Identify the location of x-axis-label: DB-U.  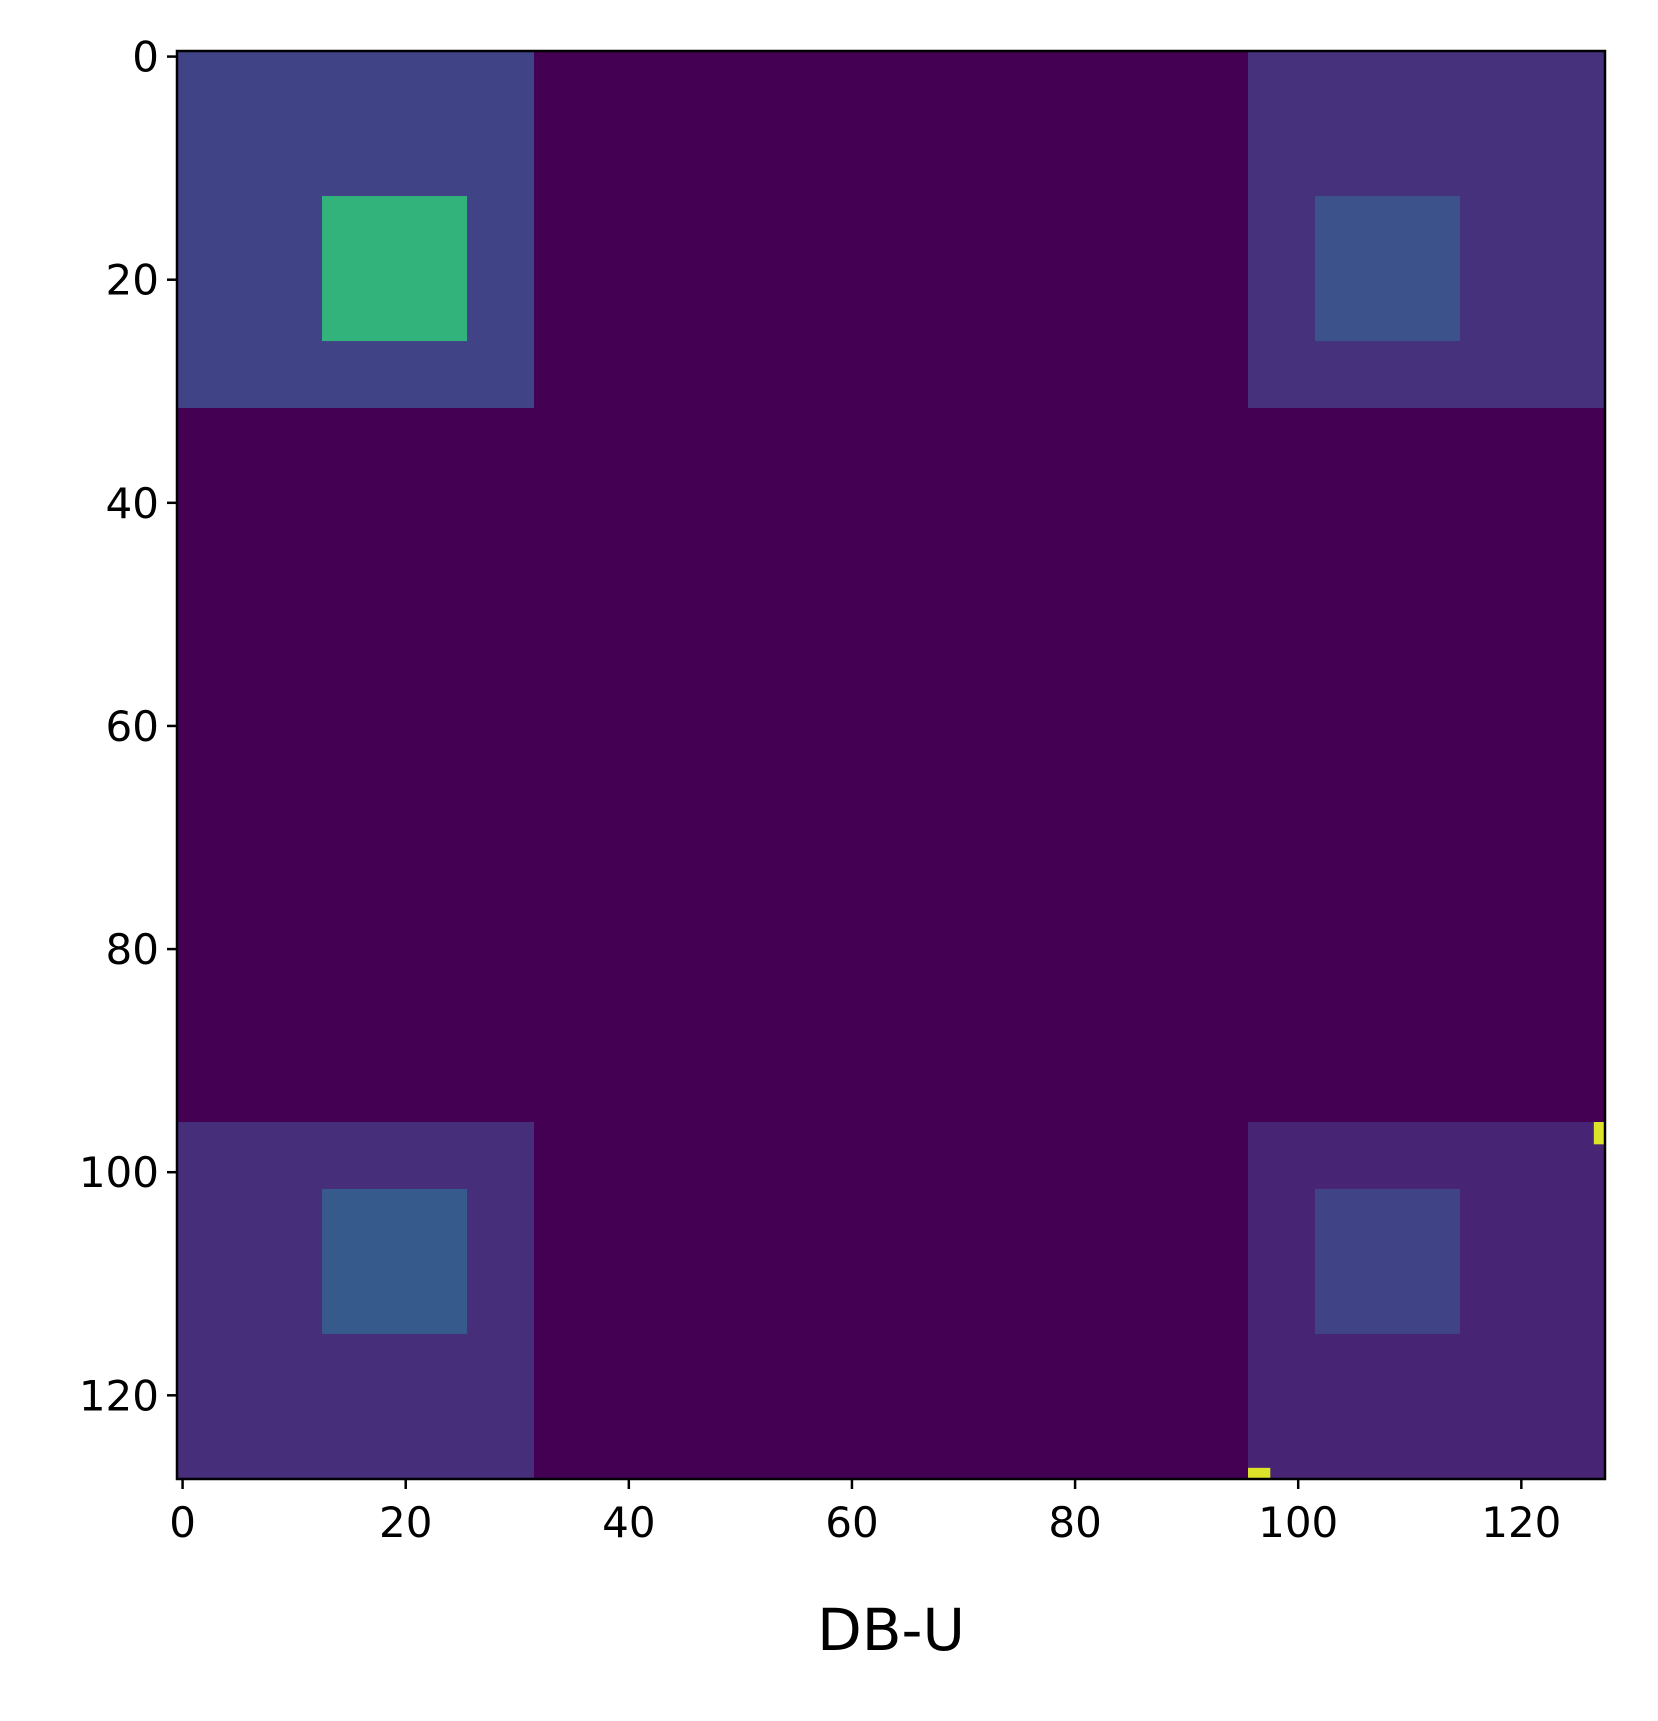
(891, 1630).